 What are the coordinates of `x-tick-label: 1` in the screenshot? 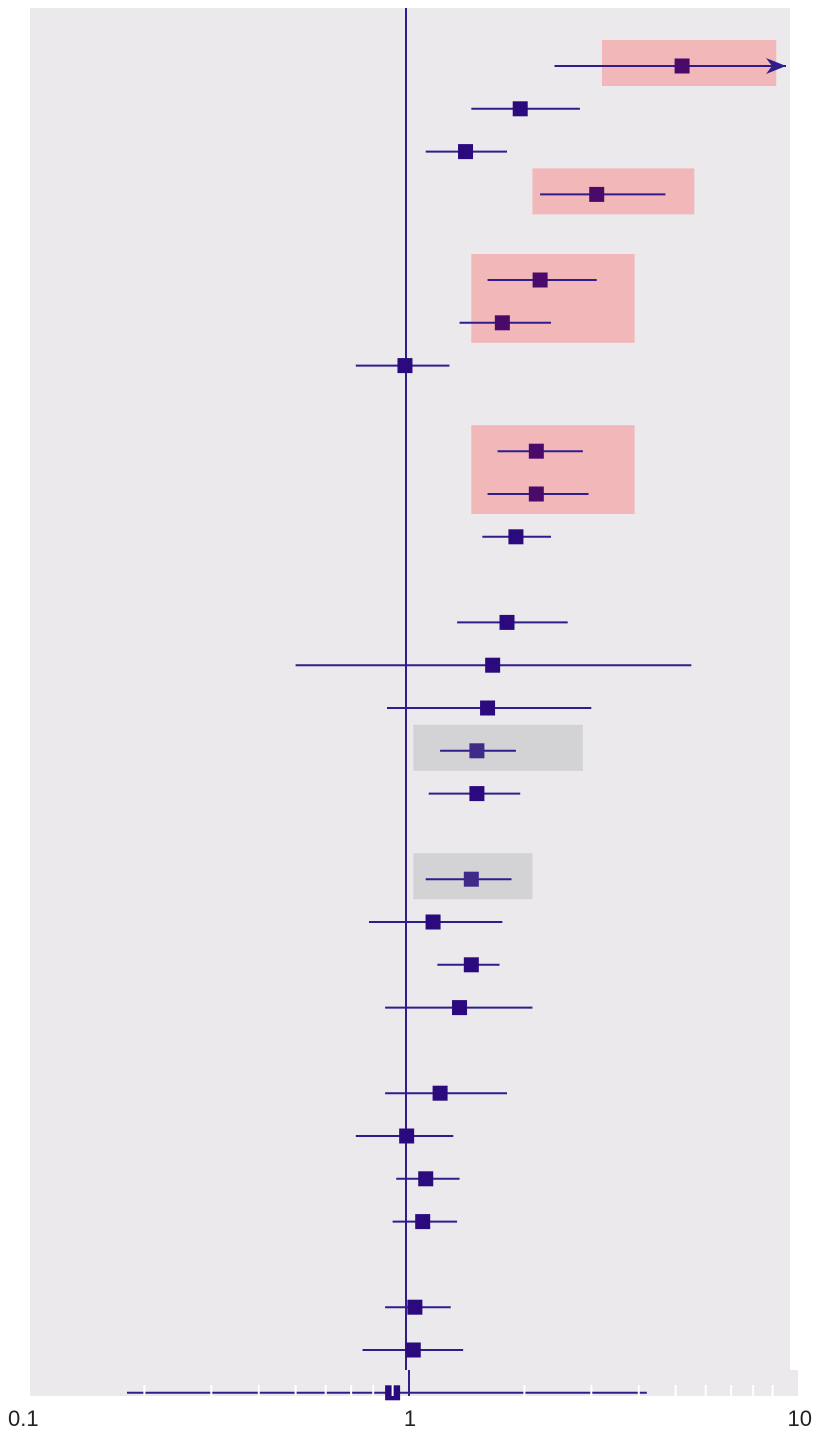 It's located at (410, 1418).